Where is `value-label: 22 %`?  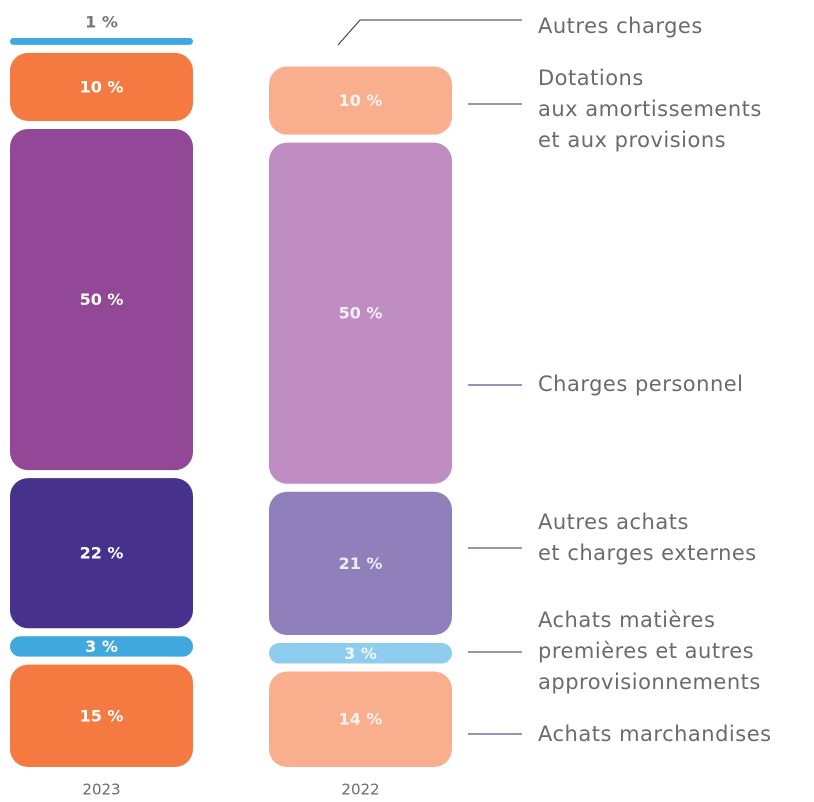 value-label: 22 % is located at coordinates (102, 553).